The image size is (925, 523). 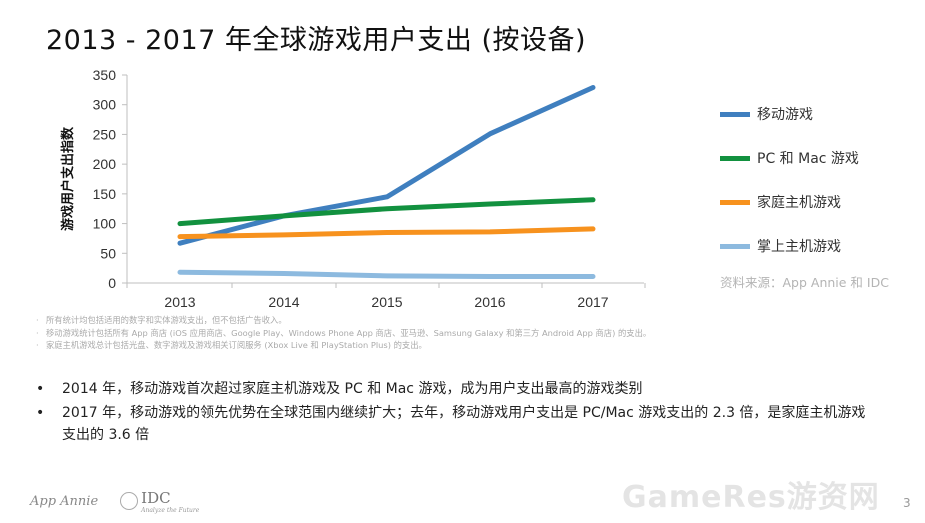 What do you see at coordinates (735, 158) in the screenshot?
I see `legend-swatch-pc-mac` at bounding box center [735, 158].